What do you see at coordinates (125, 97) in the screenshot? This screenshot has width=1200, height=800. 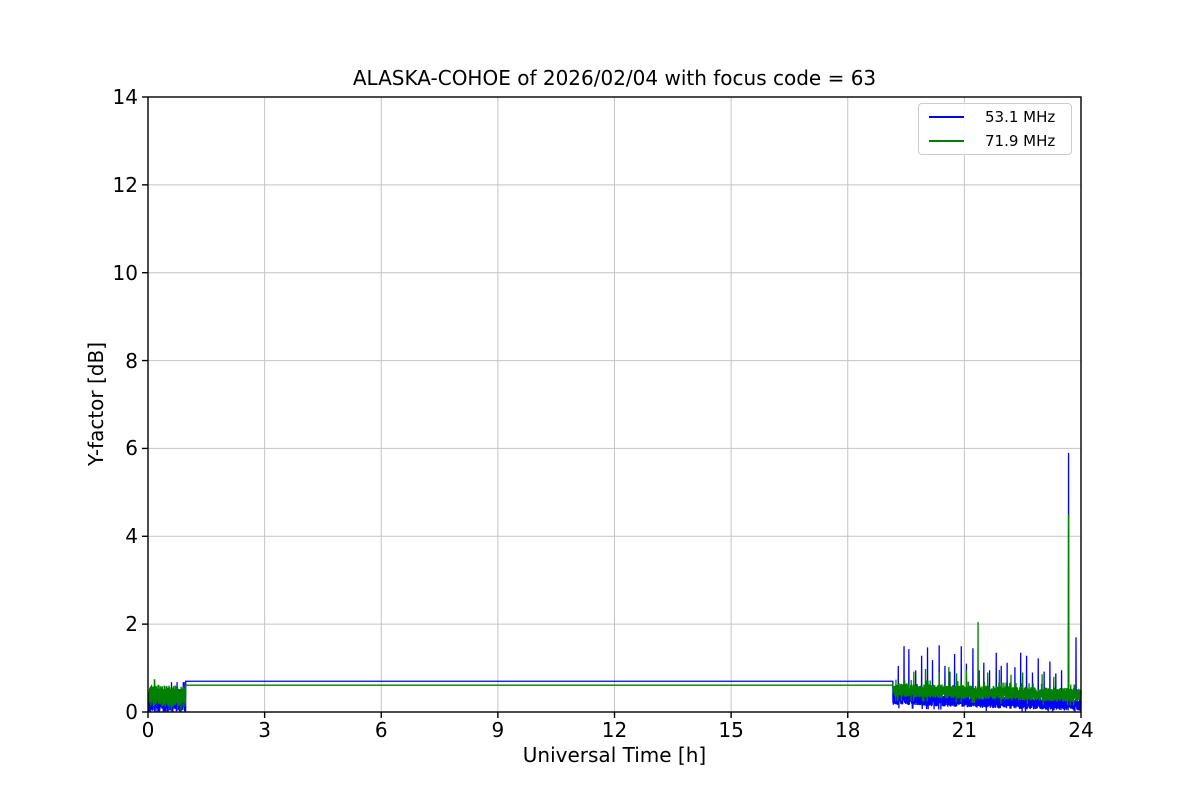 I see `y-tick-label: 14` at bounding box center [125, 97].